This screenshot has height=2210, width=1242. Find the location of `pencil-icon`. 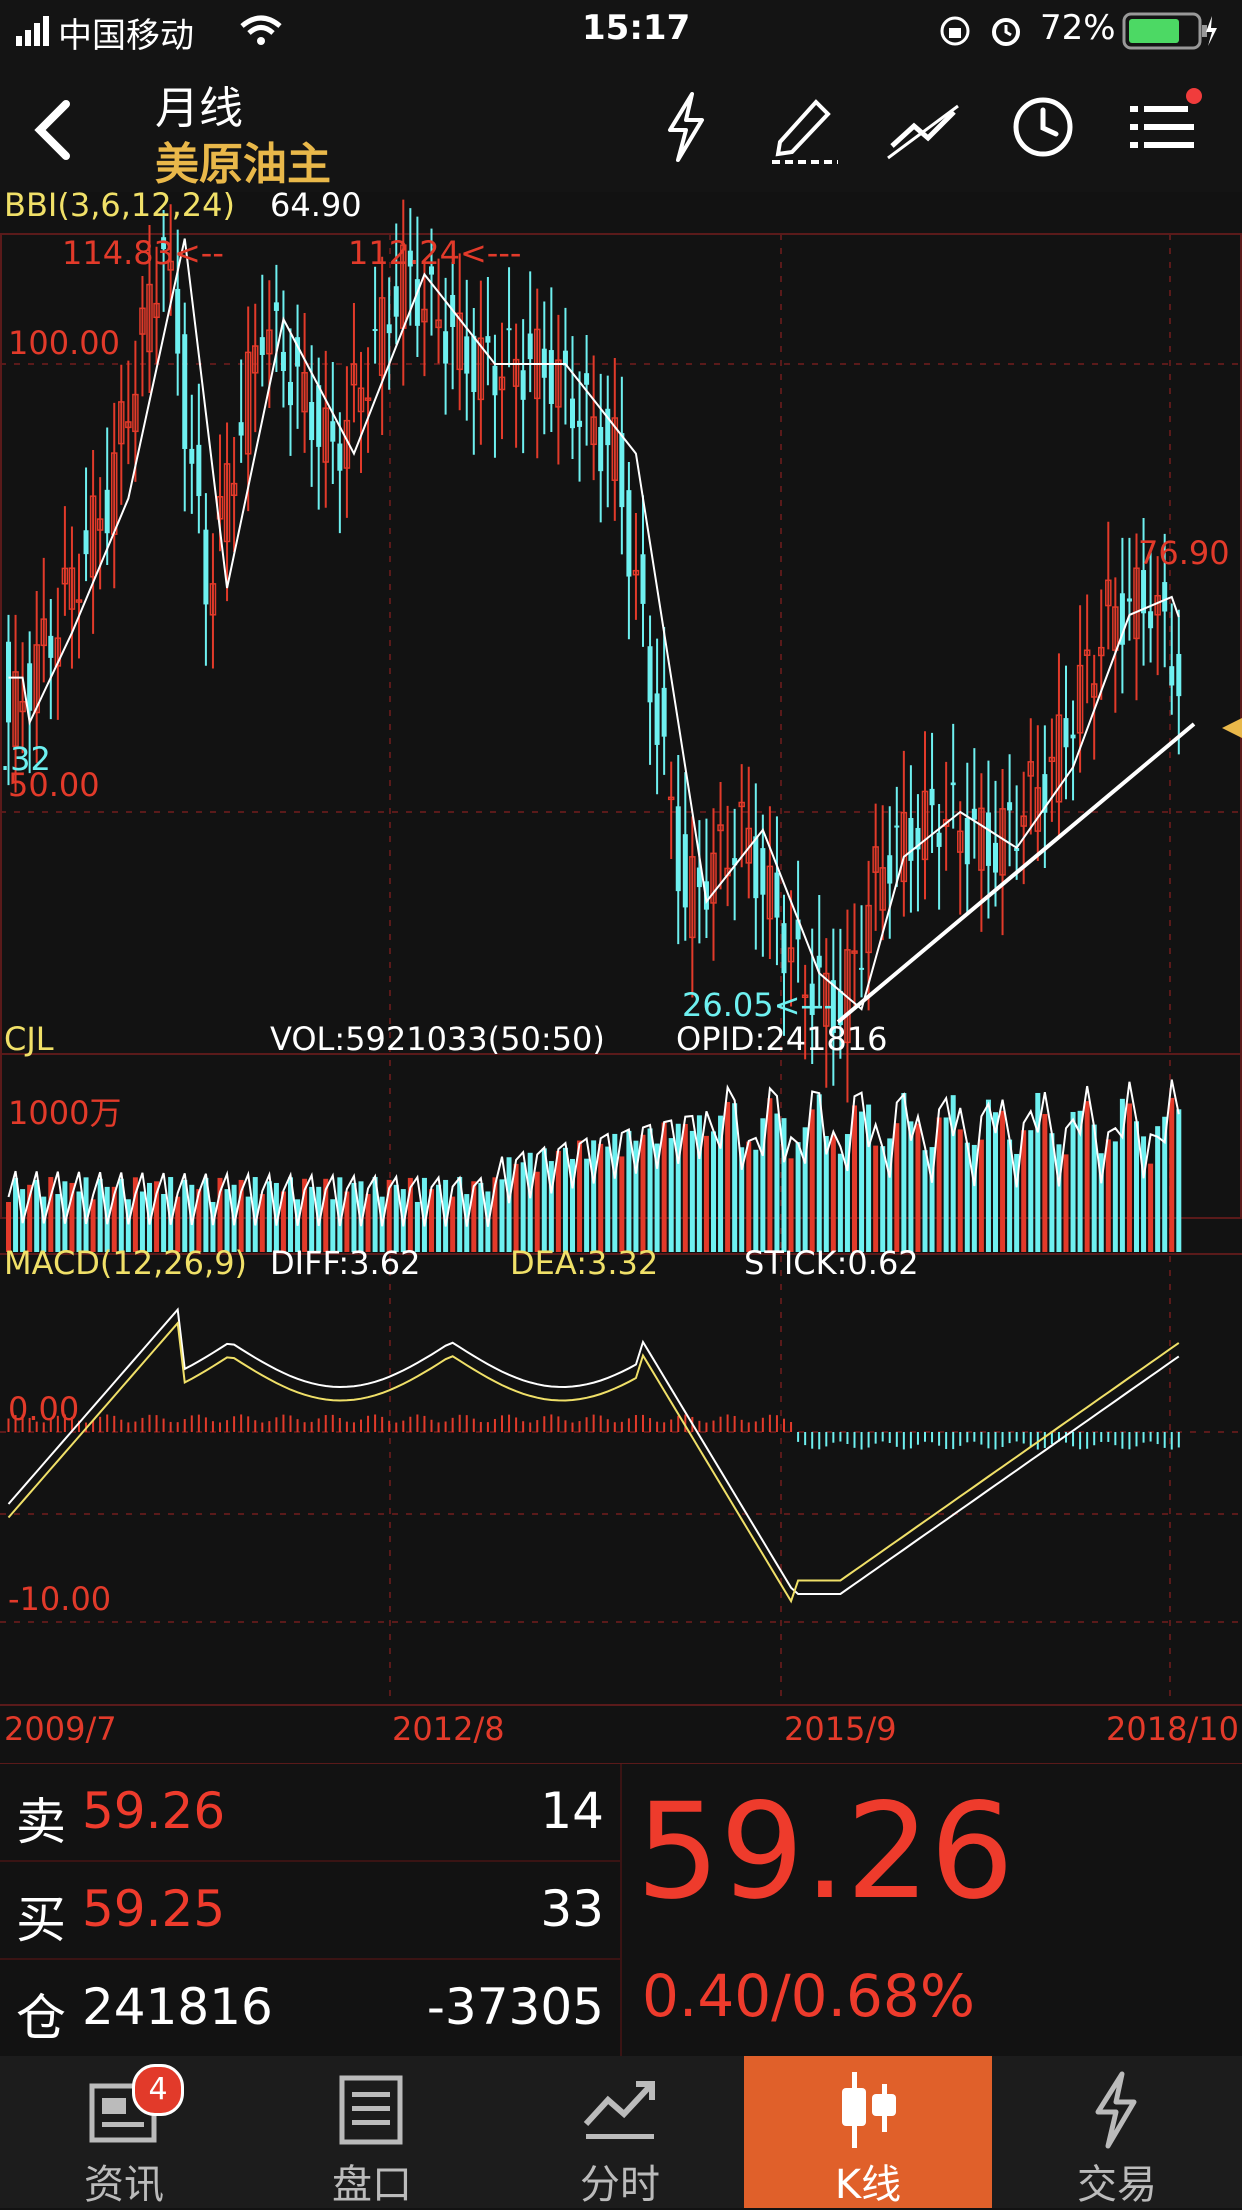

pencil-icon is located at coordinates (805, 127).